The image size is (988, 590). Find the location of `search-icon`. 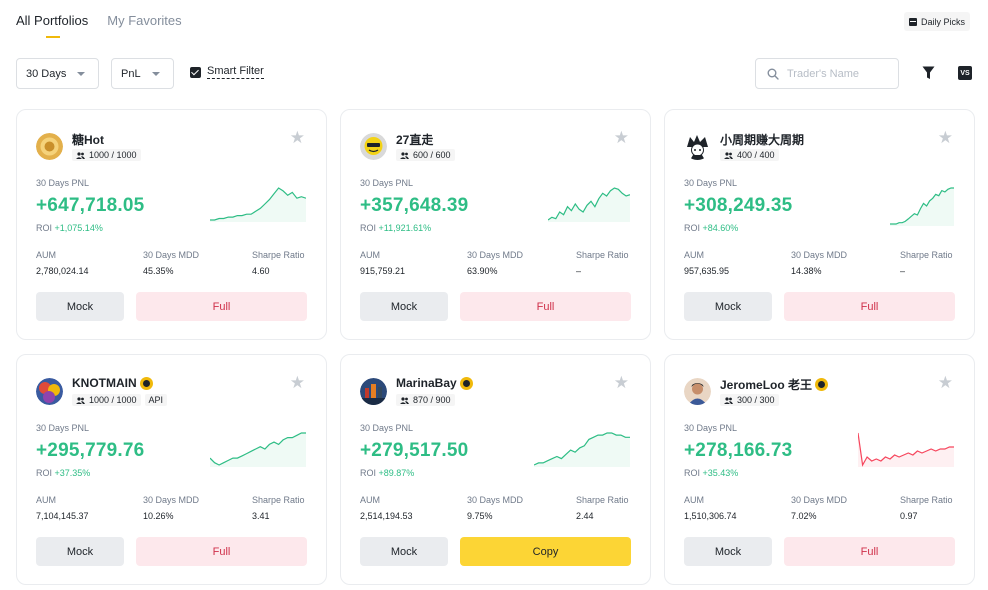

search-icon is located at coordinates (773, 74).